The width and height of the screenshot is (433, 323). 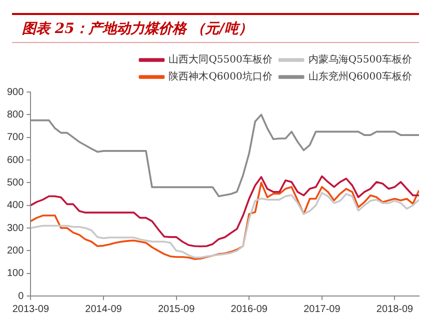 I want to click on y-tick-label: 400, so click(x=15, y=206).